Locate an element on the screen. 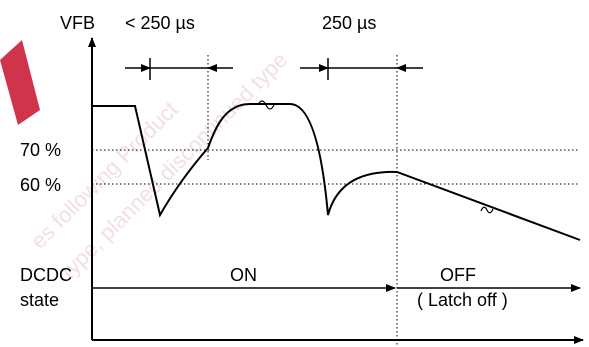 This screenshot has width=589, height=347. state-row-label-line1: DCDC is located at coordinates (46, 275).